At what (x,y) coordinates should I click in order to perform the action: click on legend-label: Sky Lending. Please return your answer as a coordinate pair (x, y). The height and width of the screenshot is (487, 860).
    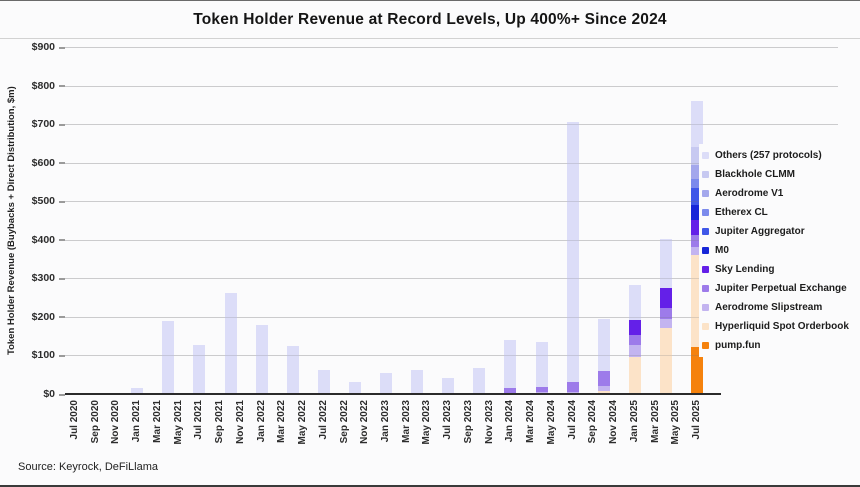
    Looking at the image, I should click on (745, 269).